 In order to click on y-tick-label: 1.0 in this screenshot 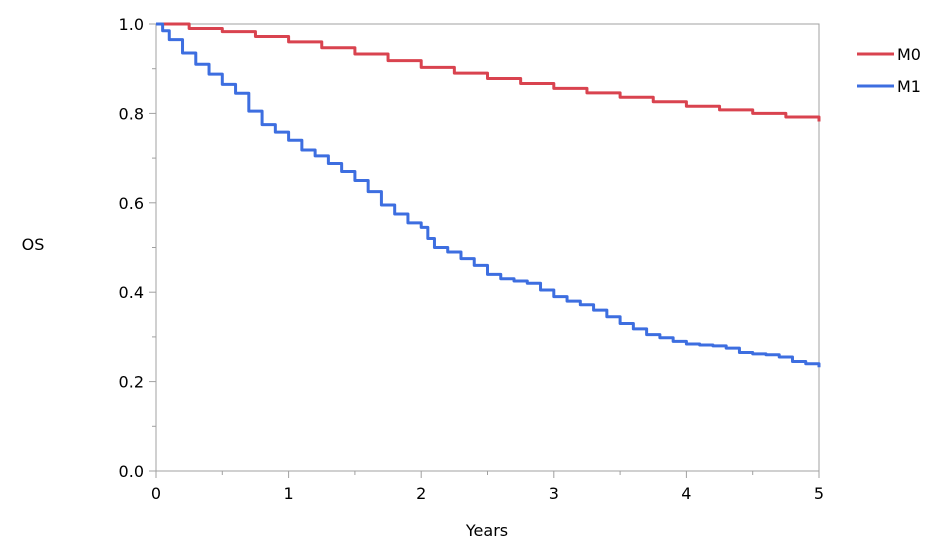, I will do `click(131, 24)`.